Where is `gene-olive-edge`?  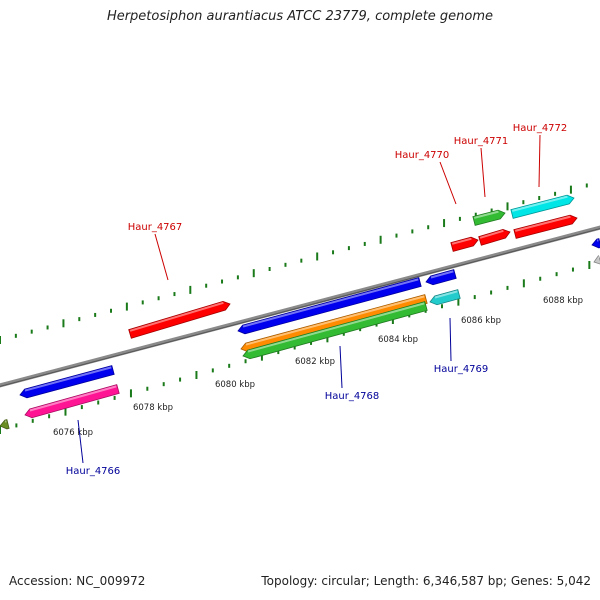 gene-olive-edge is located at coordinates (5, 424).